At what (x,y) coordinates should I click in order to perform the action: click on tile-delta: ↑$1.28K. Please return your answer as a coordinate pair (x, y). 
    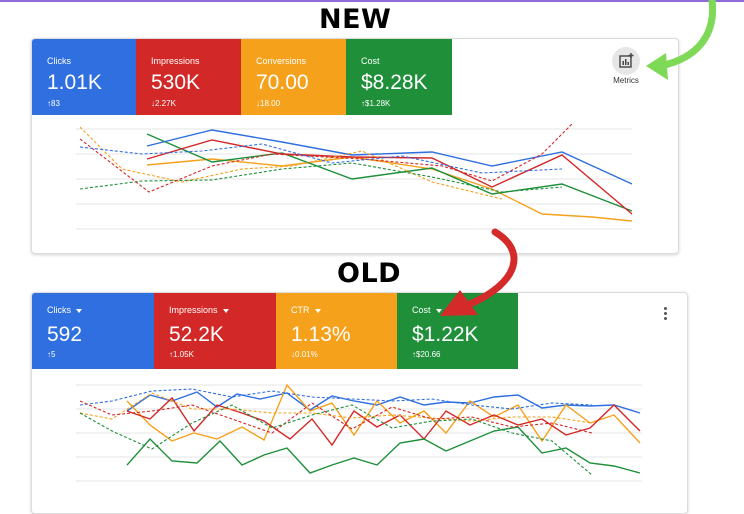
    Looking at the image, I should click on (376, 103).